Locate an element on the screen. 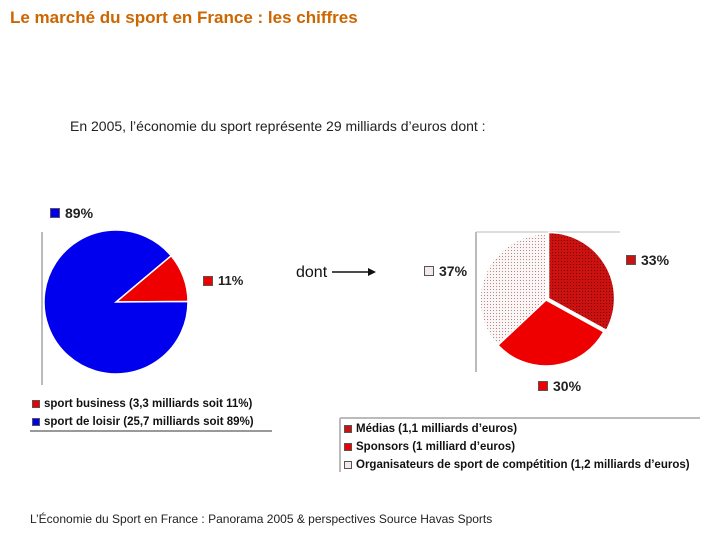 This screenshot has width=720, height=540. legend-label-sponsors: Sponsors (1 milliard d’euros) is located at coordinates (436, 447).